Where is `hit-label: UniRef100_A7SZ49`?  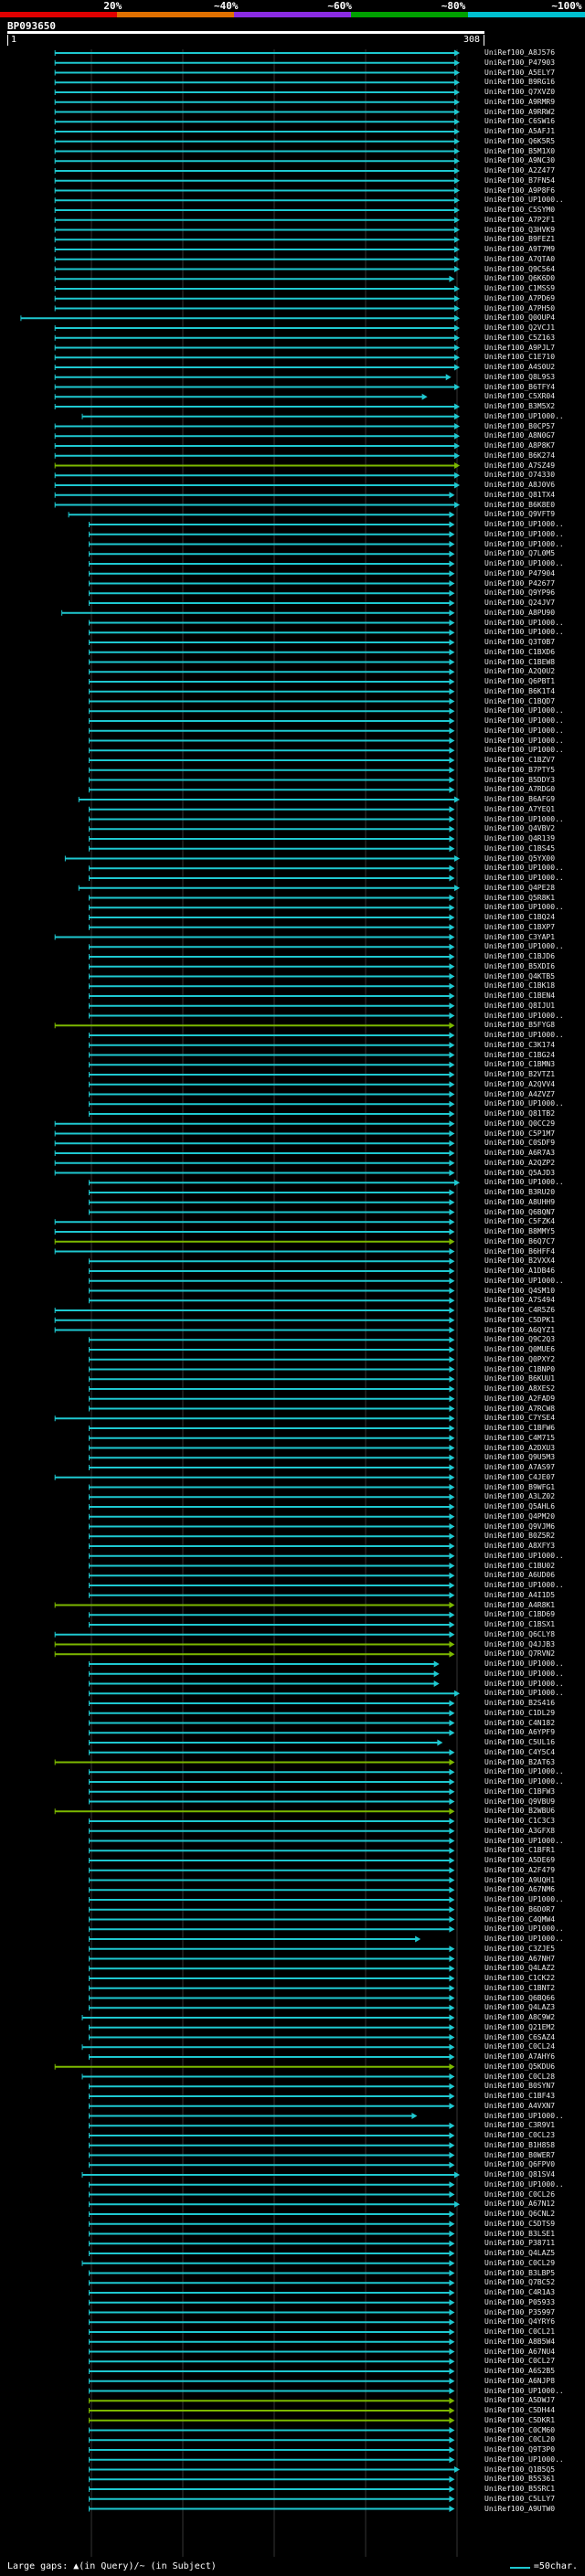 hit-label: UniRef100_A7SZ49 is located at coordinates (520, 465).